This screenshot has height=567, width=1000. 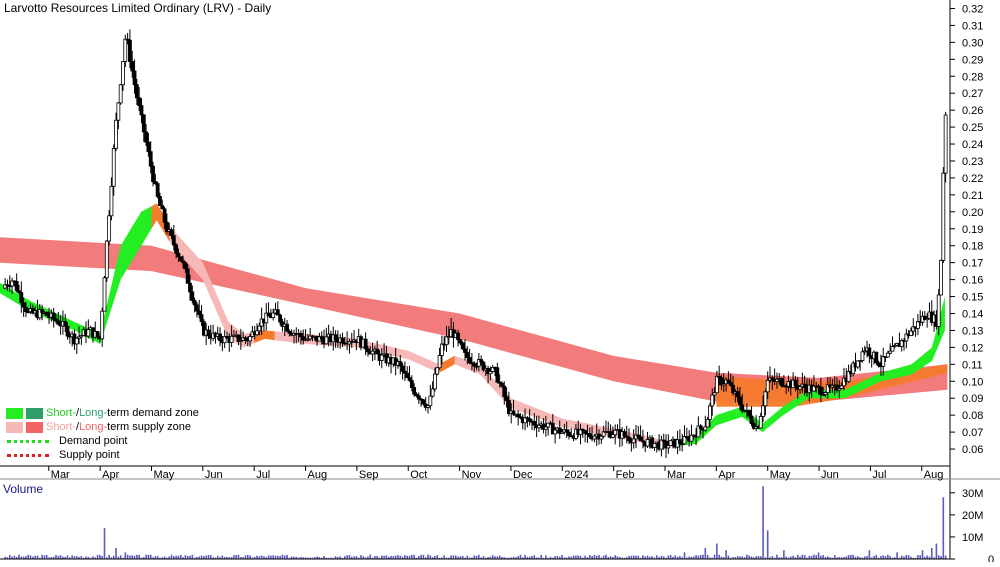 I want to click on price-tick-label-10: 0.22, so click(x=972, y=179).